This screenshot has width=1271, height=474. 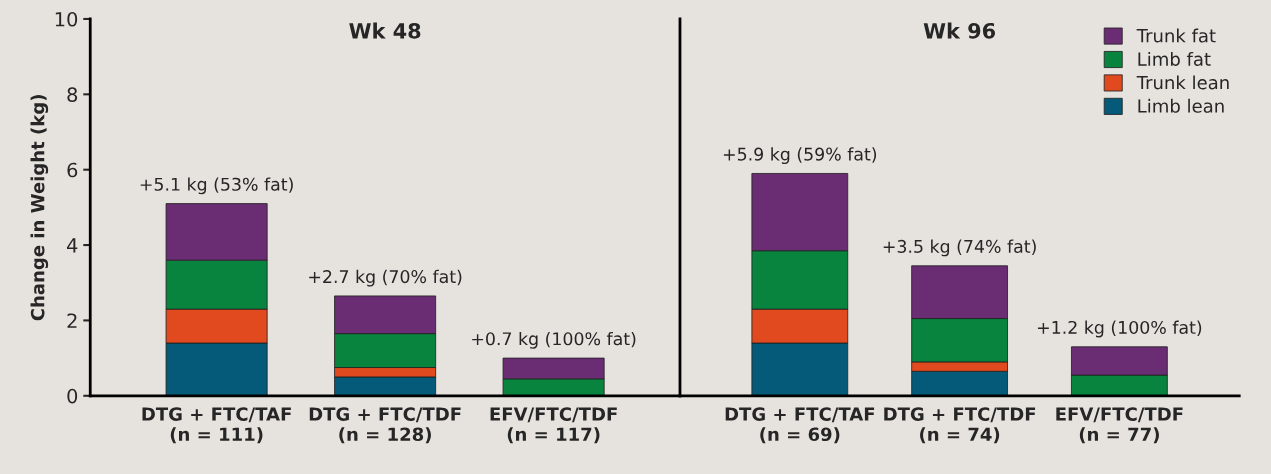 I want to click on y-tick-label: 2, so click(x=72, y=320).